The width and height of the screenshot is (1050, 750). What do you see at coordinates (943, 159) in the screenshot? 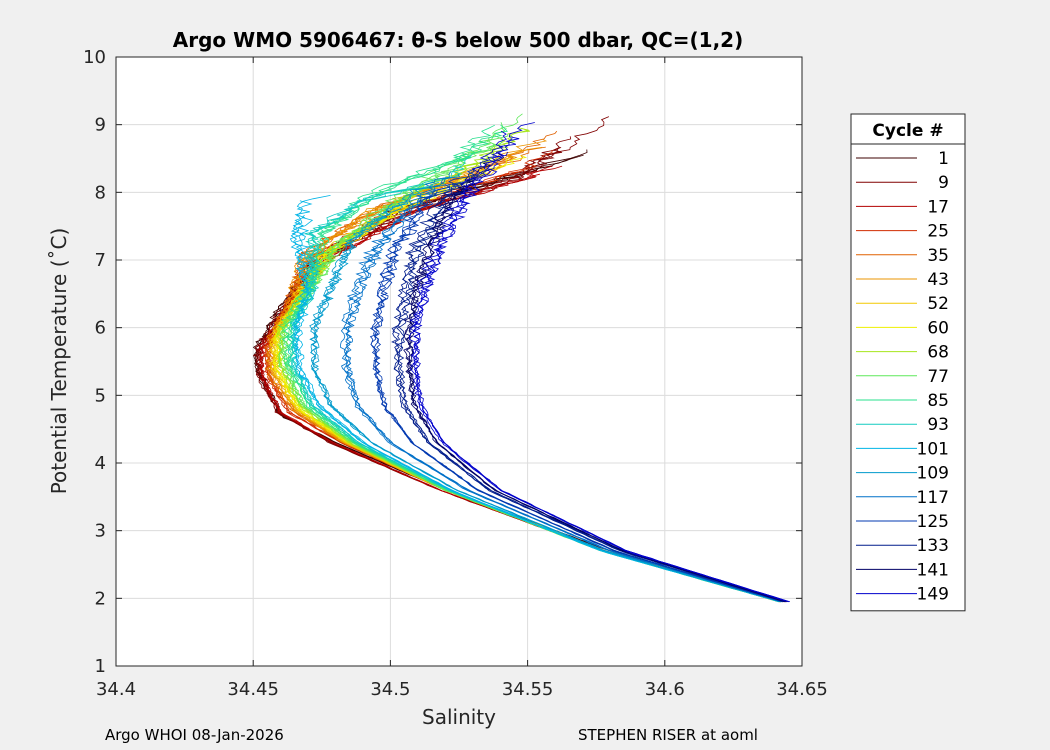
I see `legend-entry: 1` at bounding box center [943, 159].